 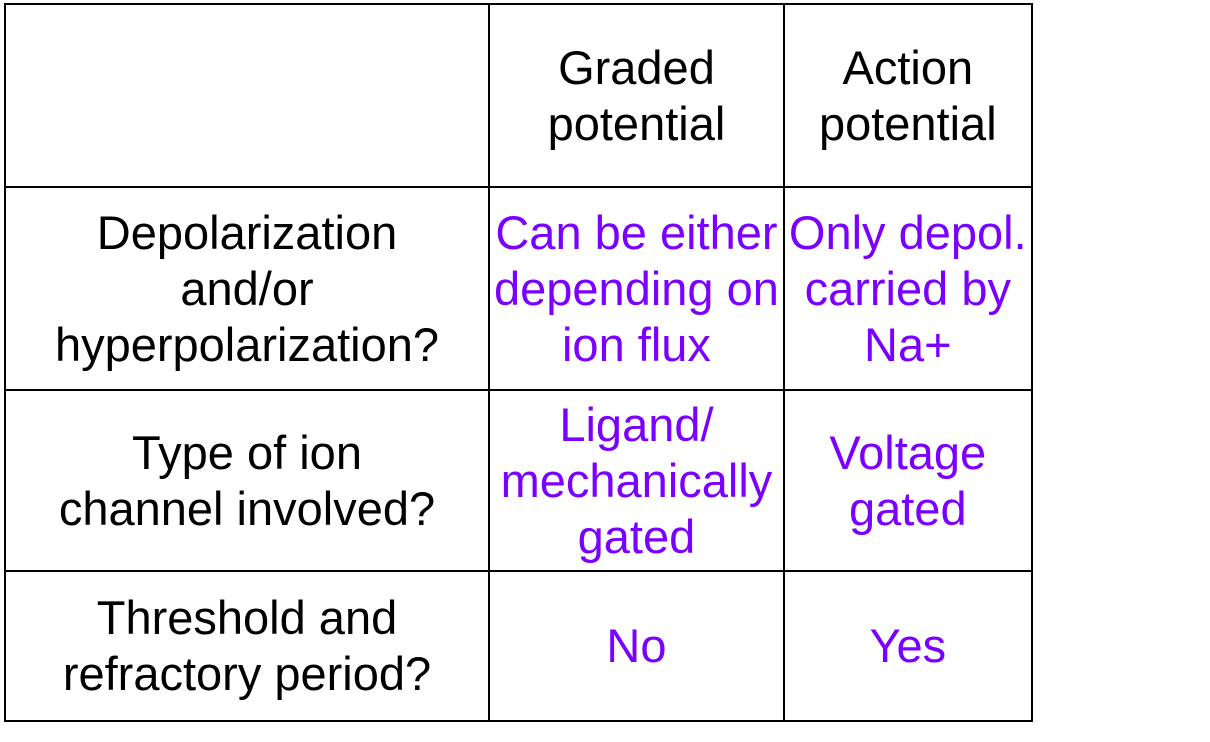 What do you see at coordinates (636, 232) in the screenshot?
I see `cell-text-line: Can be either` at bounding box center [636, 232].